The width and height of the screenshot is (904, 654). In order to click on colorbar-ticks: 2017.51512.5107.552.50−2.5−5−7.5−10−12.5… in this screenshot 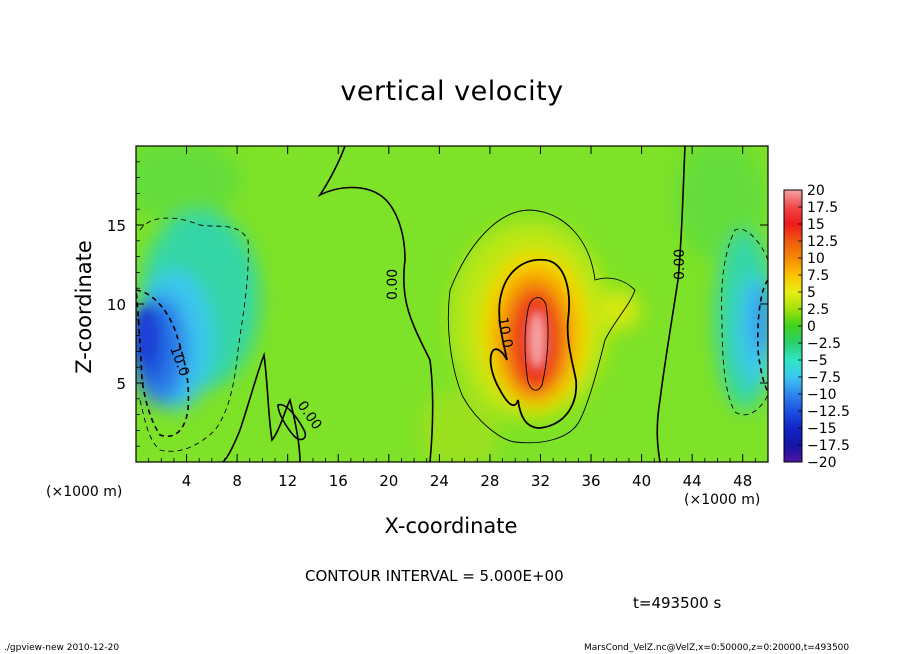, I will do `click(824, 327)`.